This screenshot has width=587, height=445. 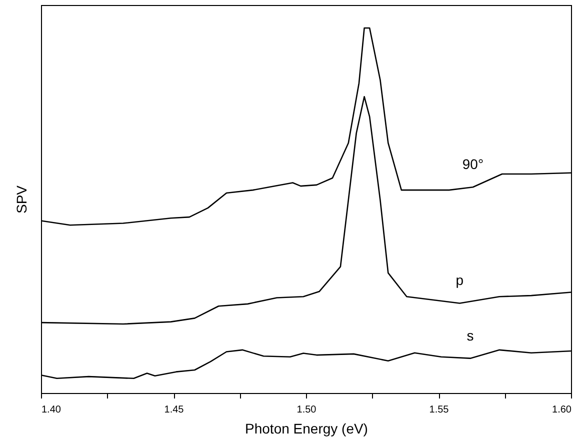 What do you see at coordinates (306, 428) in the screenshot?
I see `x-axis-title: Photon Energy (eV)` at bounding box center [306, 428].